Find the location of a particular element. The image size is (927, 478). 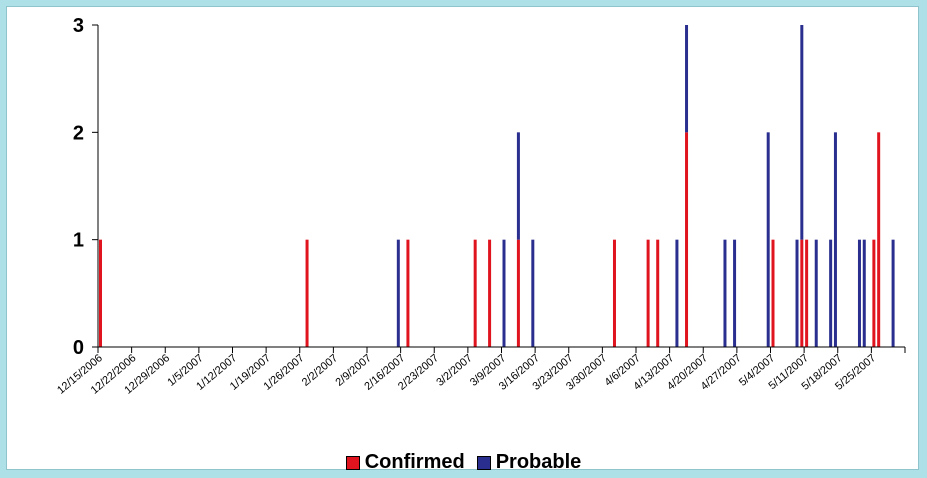

x-tick-label-11: 3/2/2007 is located at coordinates (454, 370).